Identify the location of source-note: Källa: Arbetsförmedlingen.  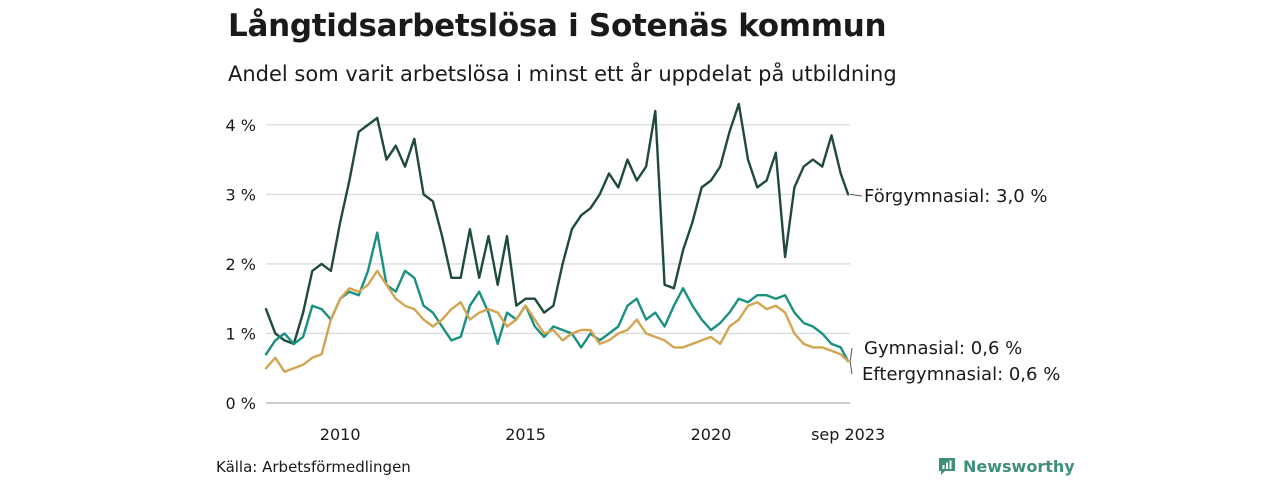
(313, 467).